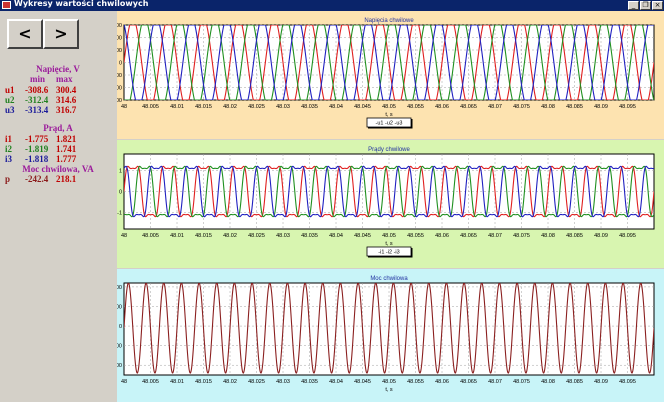 The width and height of the screenshot is (664, 402). I want to click on stat-max: 314.6, so click(66, 100).